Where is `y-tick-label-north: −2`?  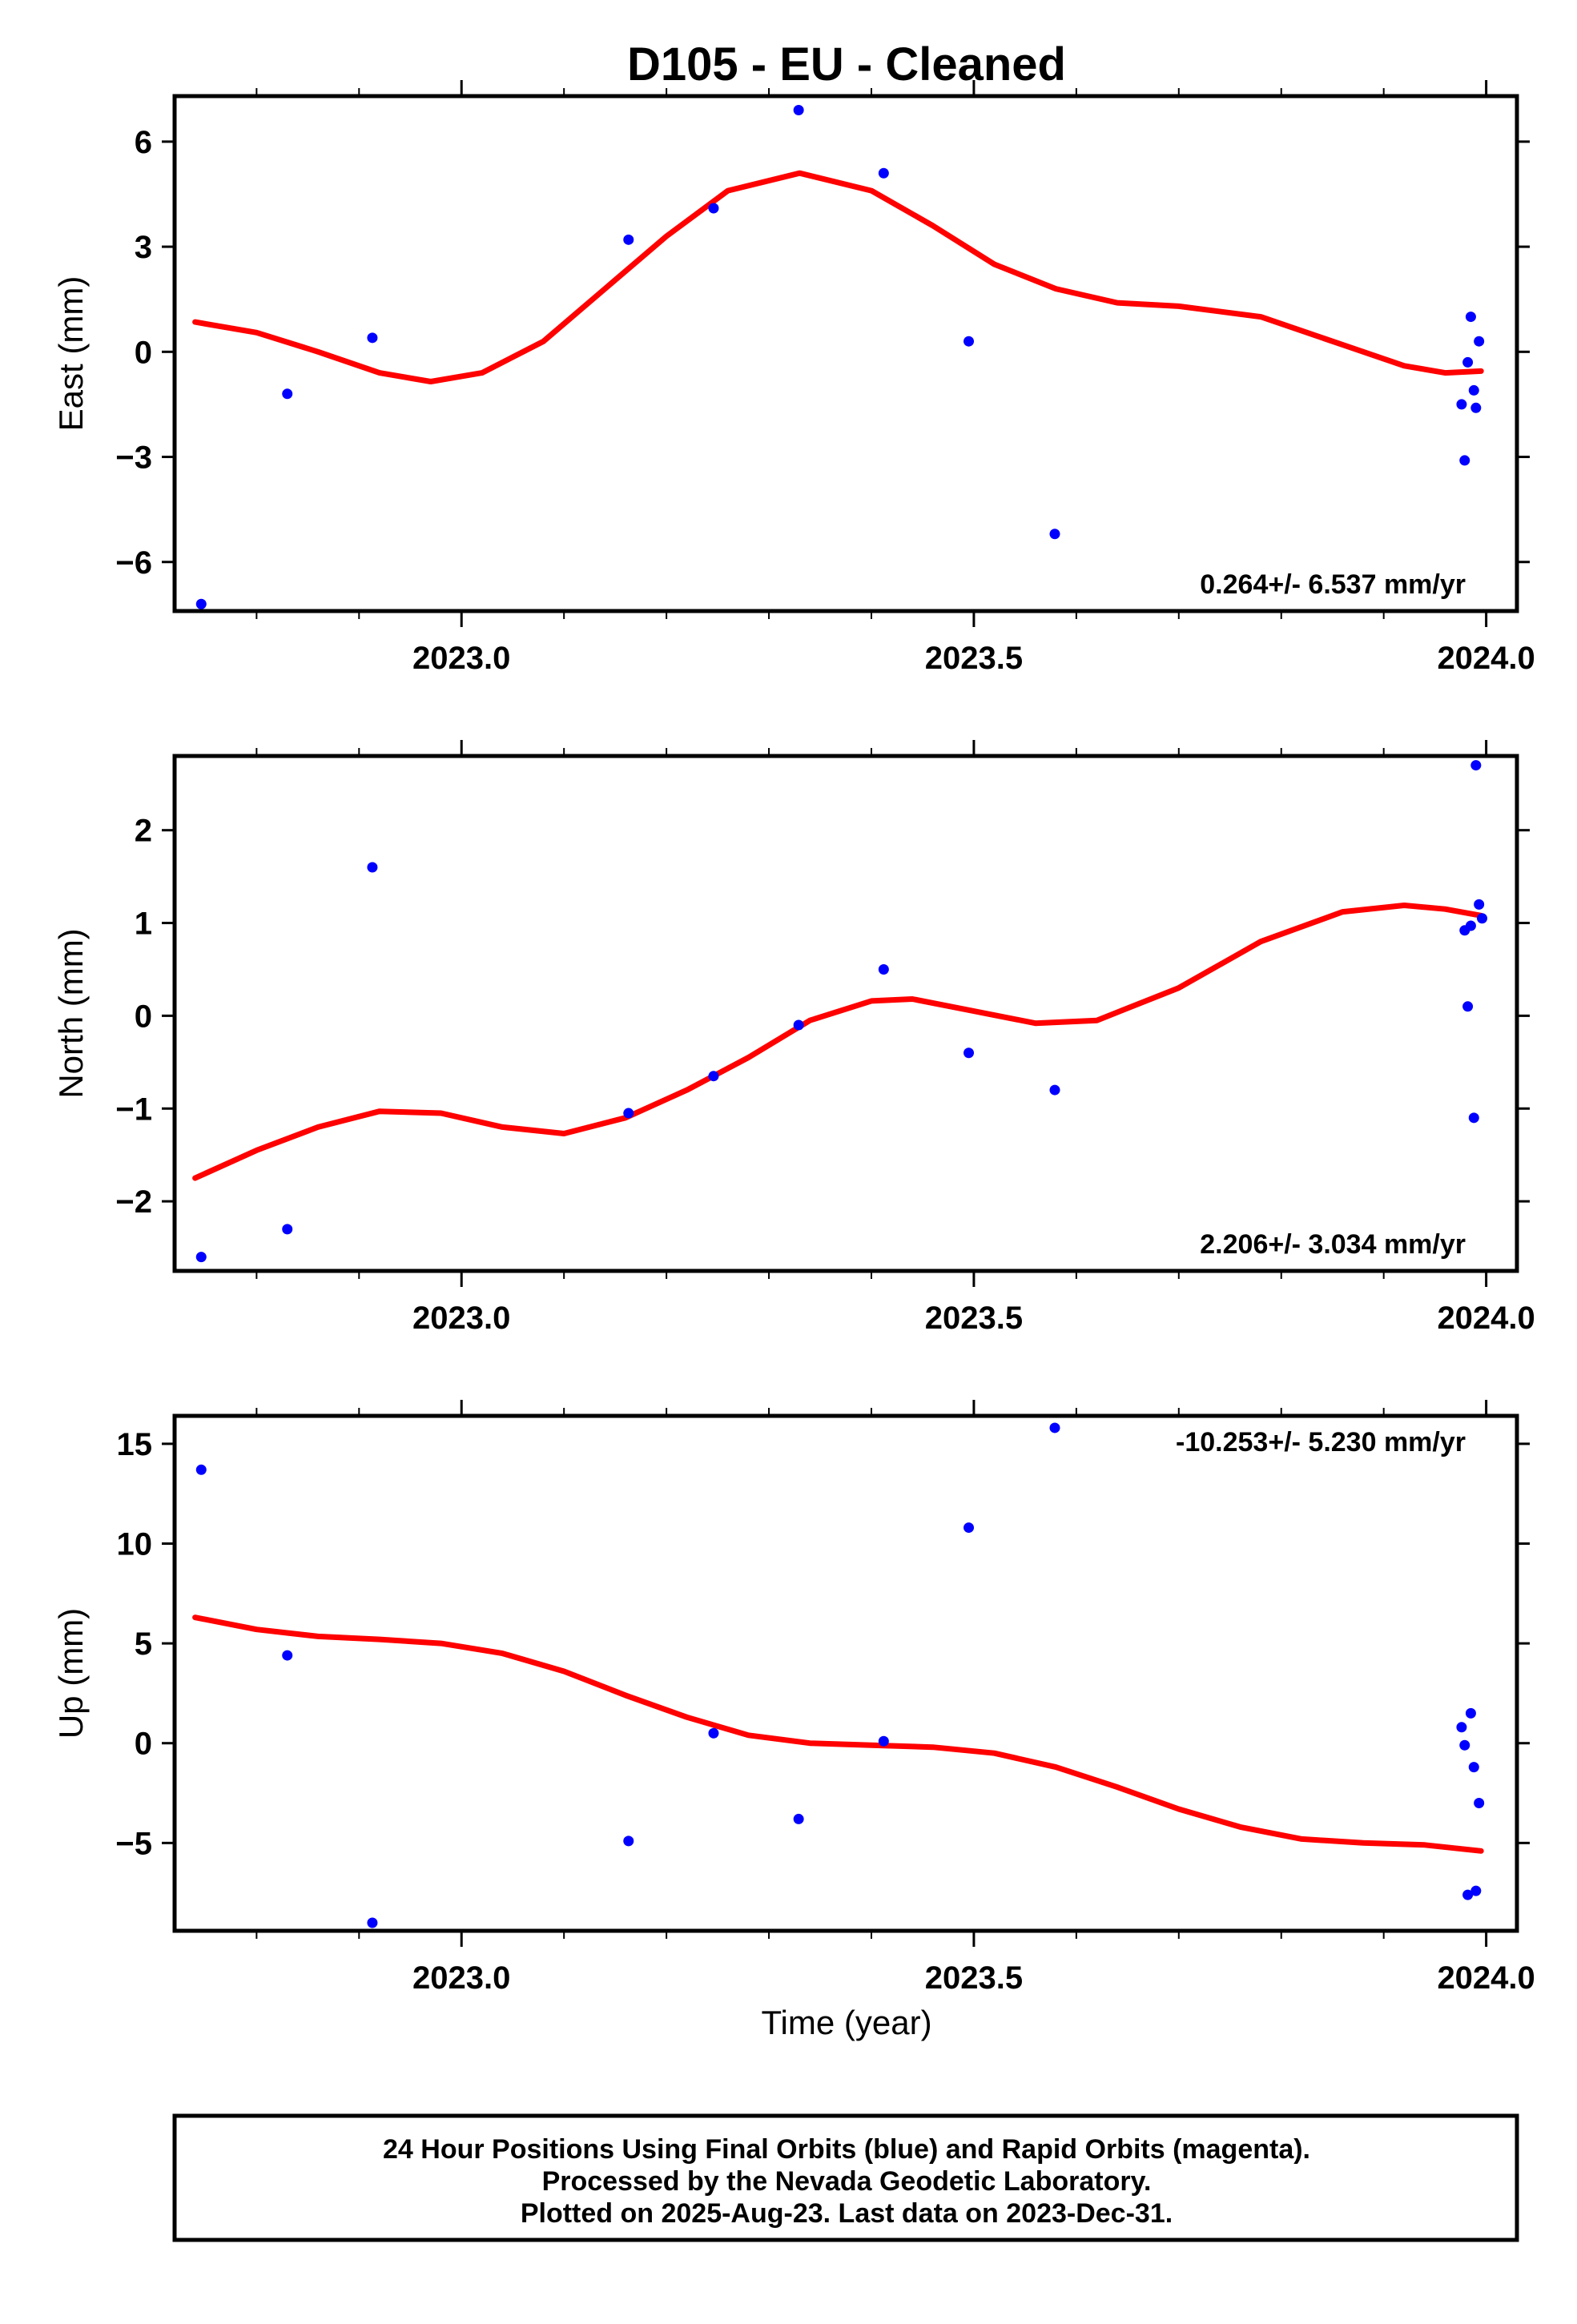
y-tick-label-north: −2 is located at coordinates (133, 1202).